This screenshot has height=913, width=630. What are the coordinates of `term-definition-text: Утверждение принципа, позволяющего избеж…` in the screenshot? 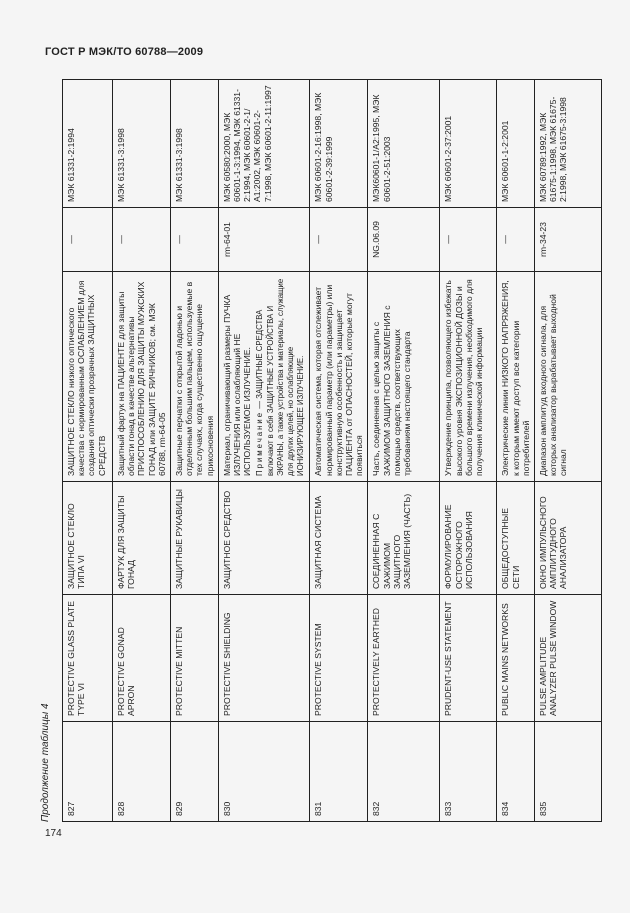 It's located at (464, 377).